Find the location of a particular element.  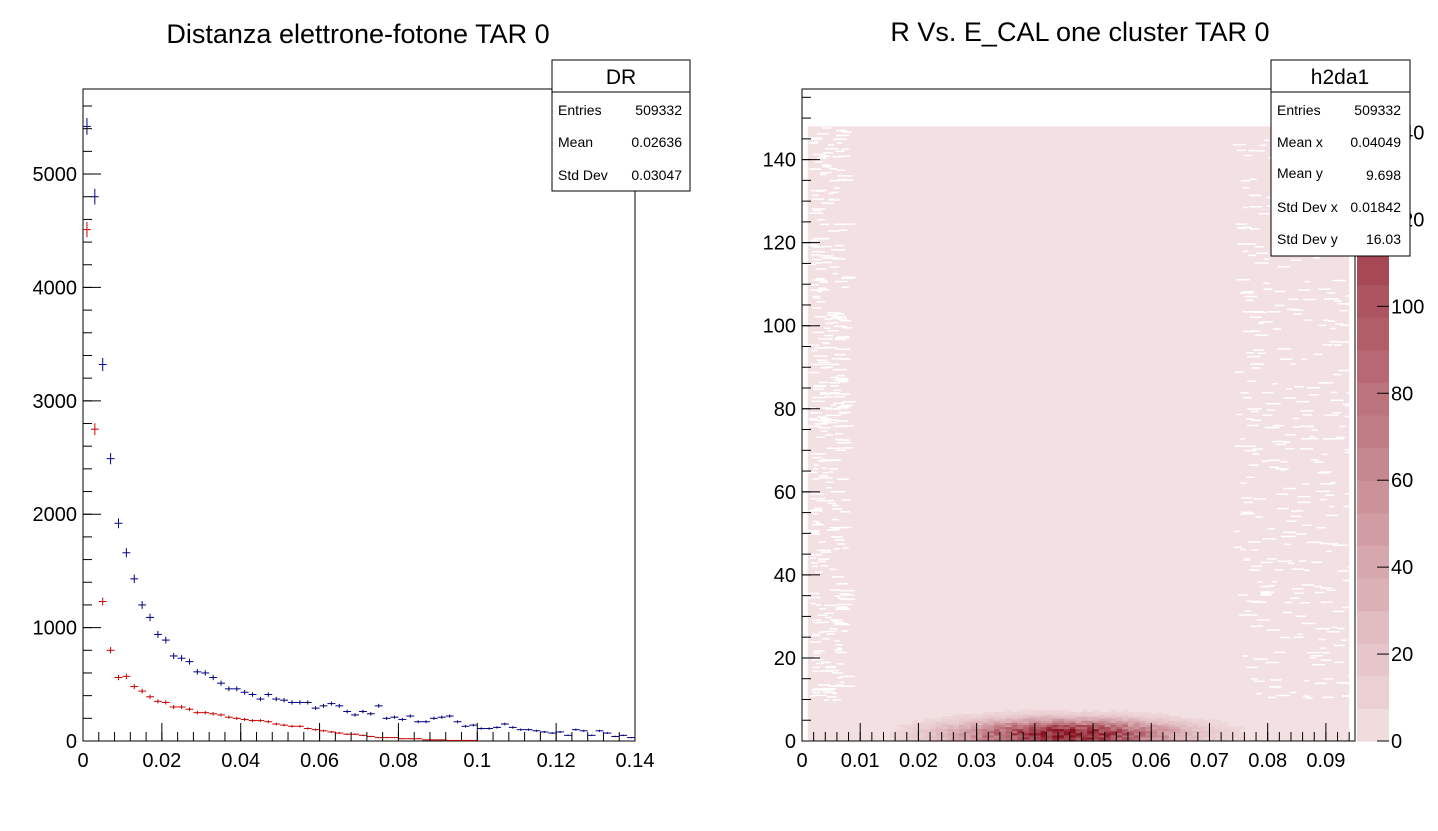

palette-color-step is located at coordinates (1373, 432).